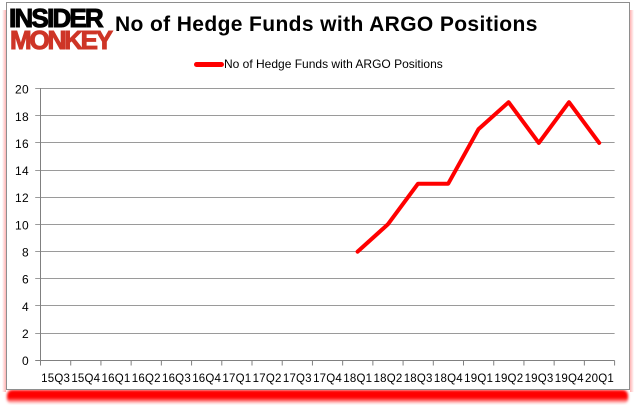  What do you see at coordinates (206, 379) in the screenshot?
I see `svg-text: 16Q4` at bounding box center [206, 379].